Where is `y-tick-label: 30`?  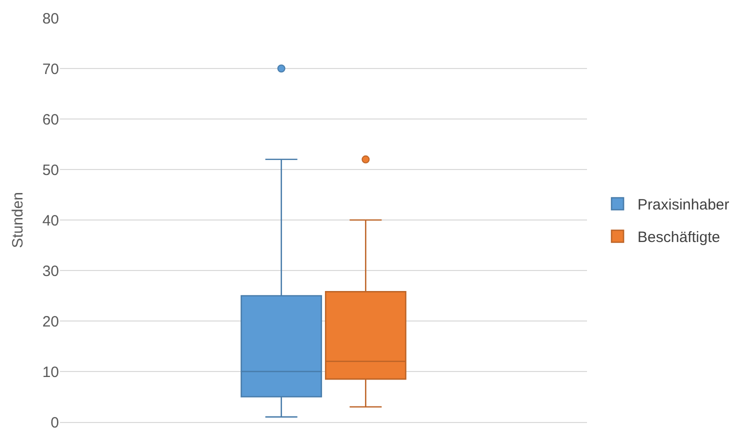
y-tick-label: 30 is located at coordinates (50, 271).